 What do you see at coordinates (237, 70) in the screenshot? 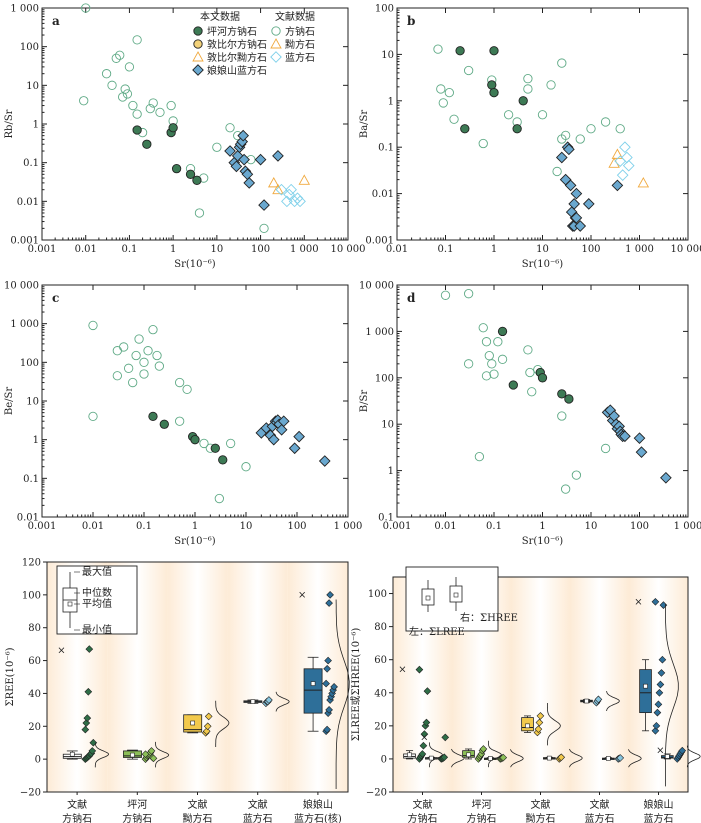
I see `legend-item: 娘娘山蓝方石` at bounding box center [237, 70].